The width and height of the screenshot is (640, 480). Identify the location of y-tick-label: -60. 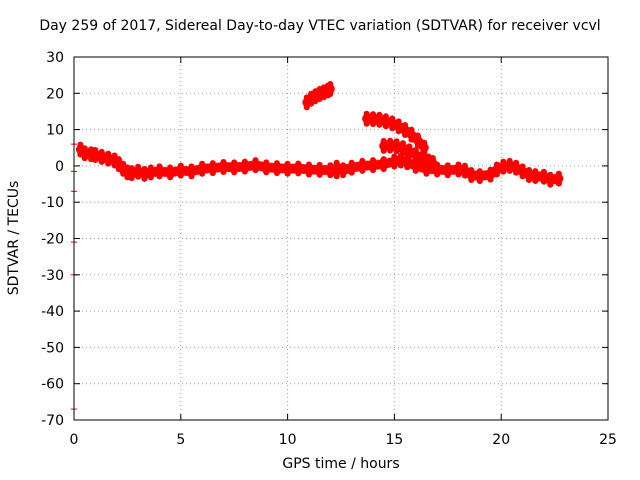
(52, 385).